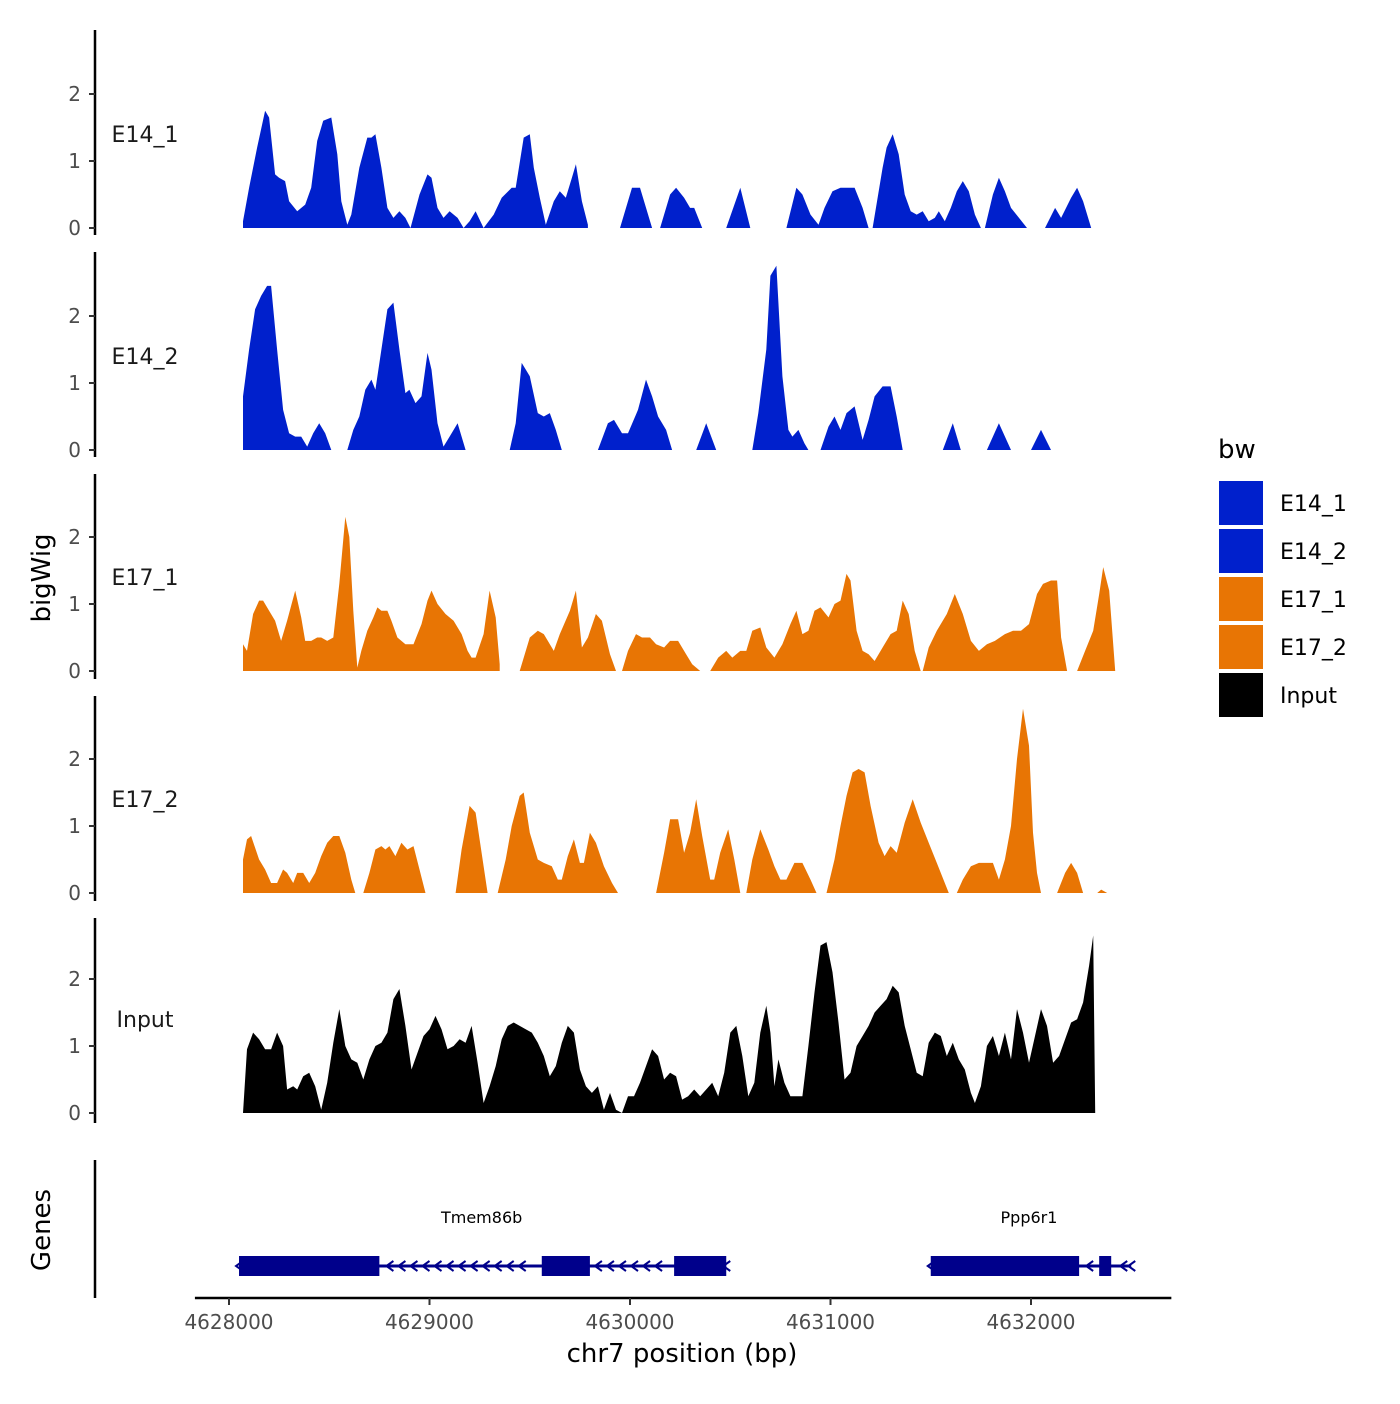 The image size is (1400, 1404). I want to click on x-axis-title: chr7 position (bp), so click(682, 1354).